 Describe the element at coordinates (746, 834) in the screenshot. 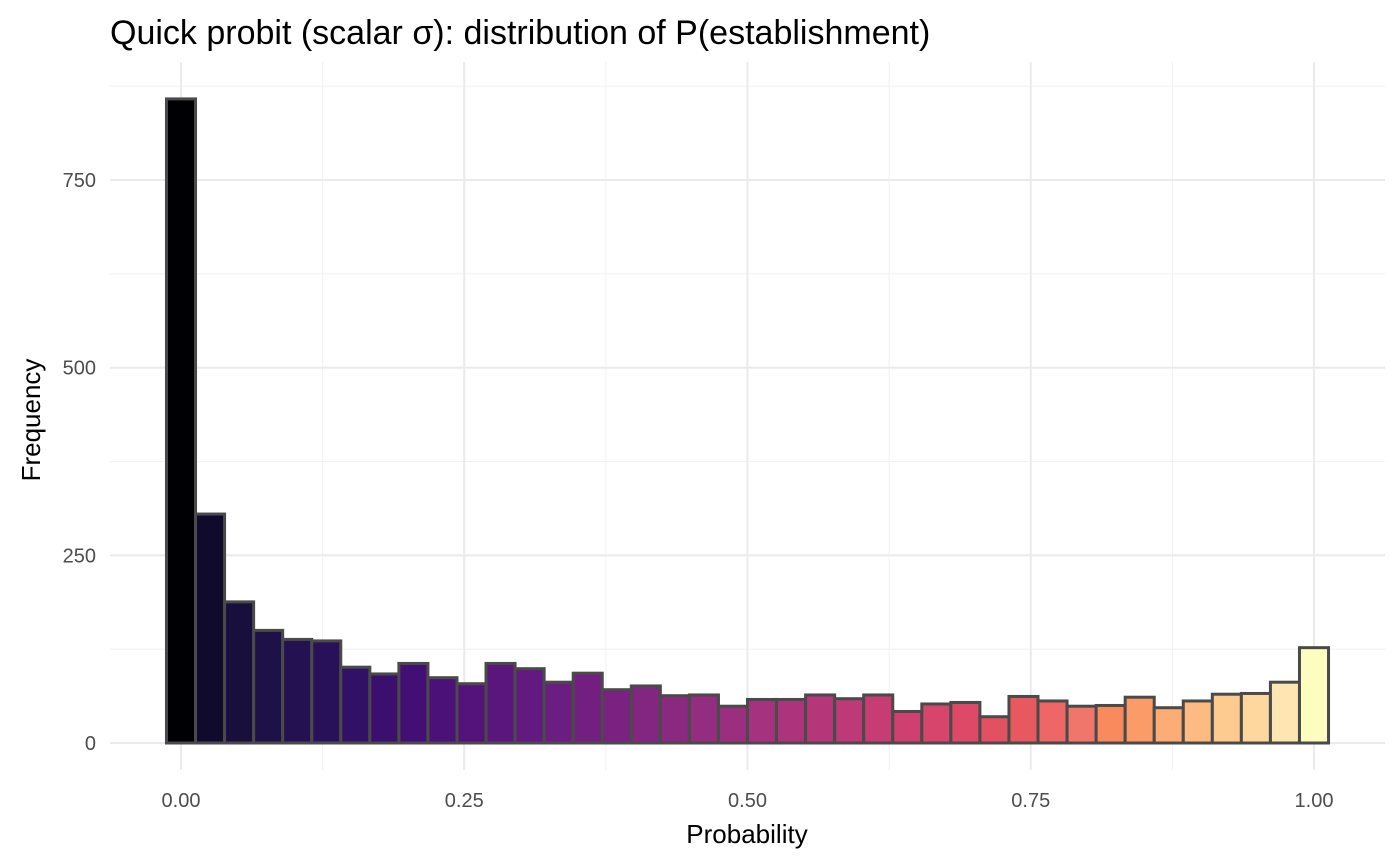

I see `x-axis-title: Probability` at that location.